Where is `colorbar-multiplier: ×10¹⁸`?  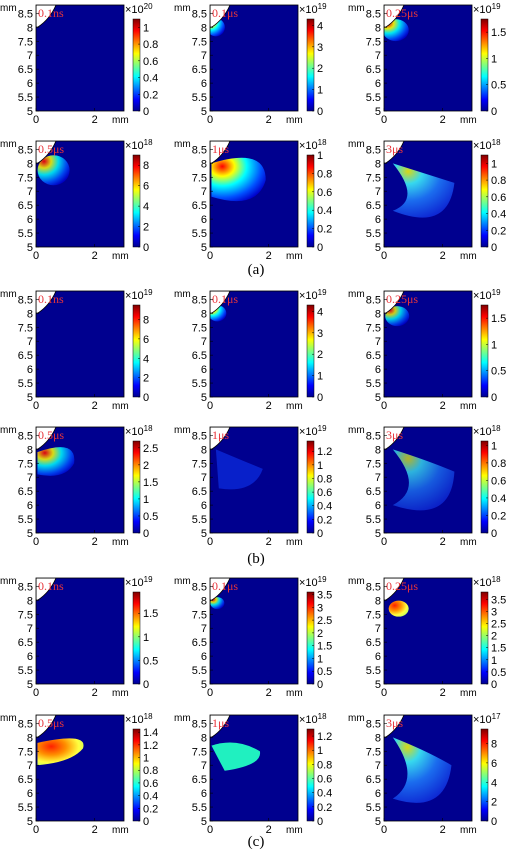 colorbar-multiplier: ×10¹⁸ is located at coordinates (139, 719).